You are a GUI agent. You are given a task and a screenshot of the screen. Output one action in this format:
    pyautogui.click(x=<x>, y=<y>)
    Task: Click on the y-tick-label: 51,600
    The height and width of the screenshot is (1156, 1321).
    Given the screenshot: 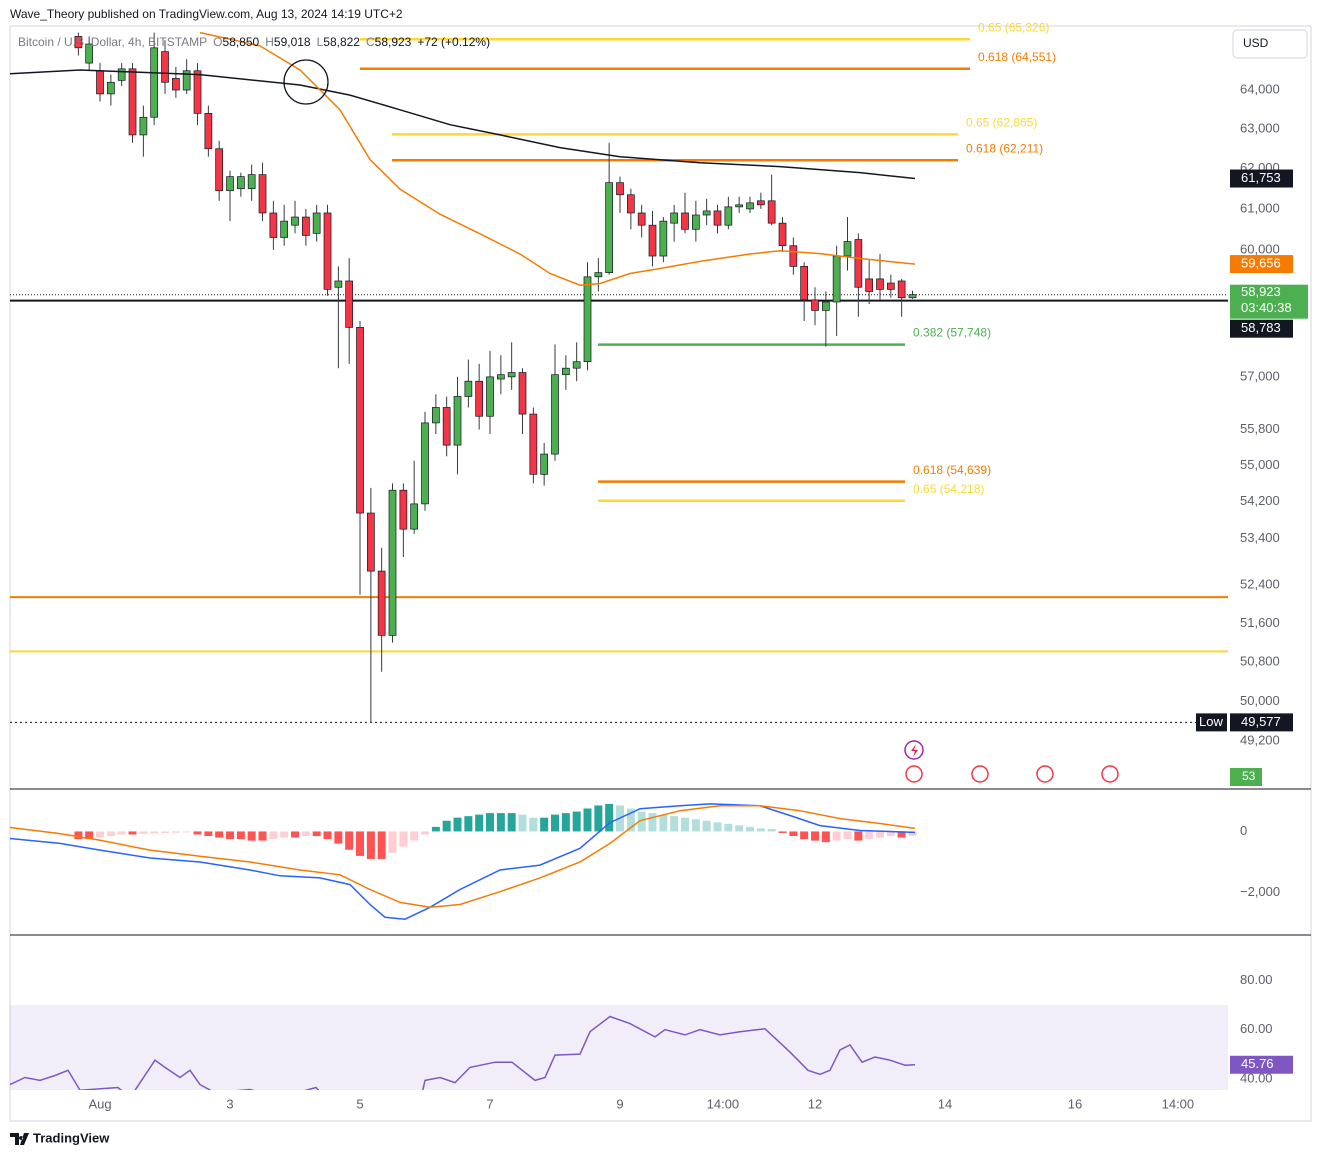 What is the action you would take?
    pyautogui.click(x=1260, y=622)
    